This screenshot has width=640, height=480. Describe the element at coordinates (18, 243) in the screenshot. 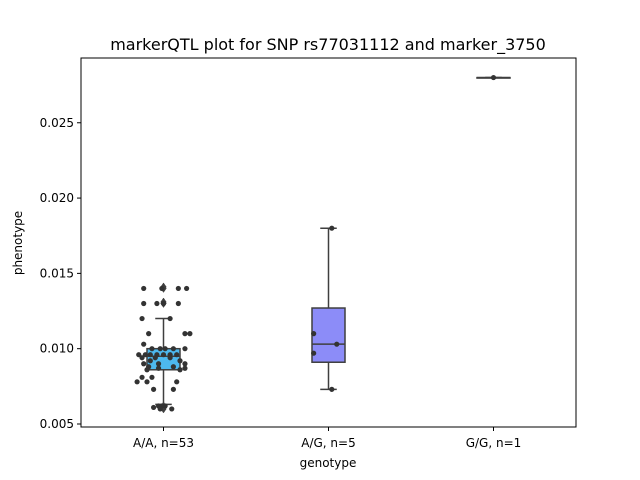

I see `y-axis-label: phenotype` at that location.